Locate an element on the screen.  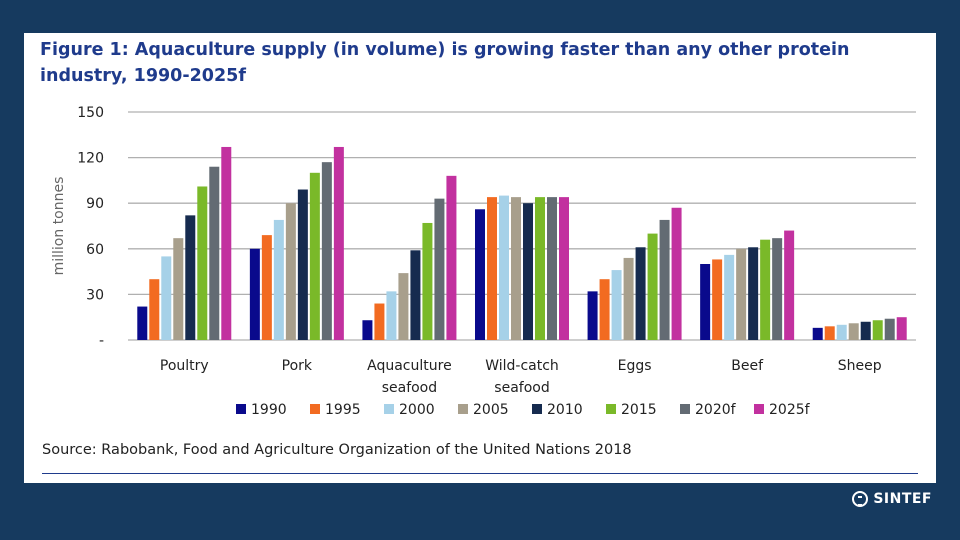
legend-label: 2015 is located at coordinates (639, 410).